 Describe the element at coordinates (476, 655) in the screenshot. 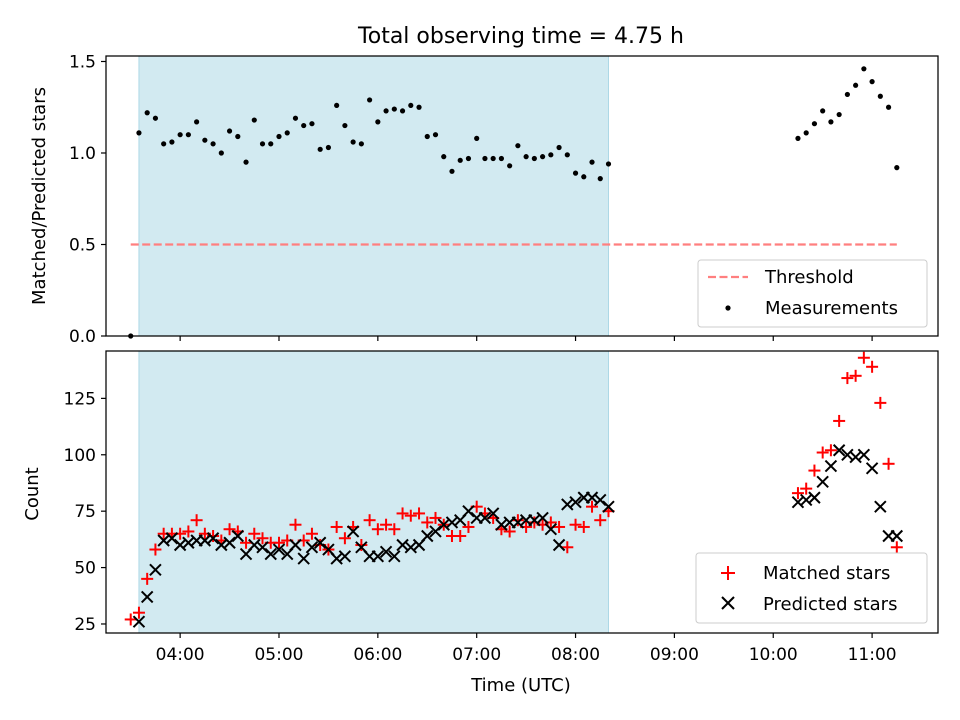

I see `count-x-tick-label: 07:00` at that location.